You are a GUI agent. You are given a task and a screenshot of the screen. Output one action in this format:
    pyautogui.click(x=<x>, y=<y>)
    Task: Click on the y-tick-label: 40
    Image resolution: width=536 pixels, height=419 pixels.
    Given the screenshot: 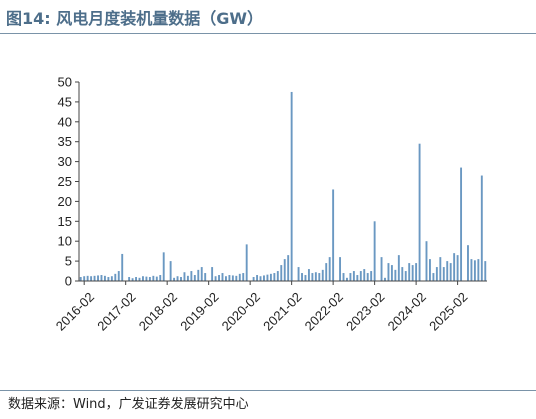 What is the action you would take?
    pyautogui.click(x=65, y=121)
    